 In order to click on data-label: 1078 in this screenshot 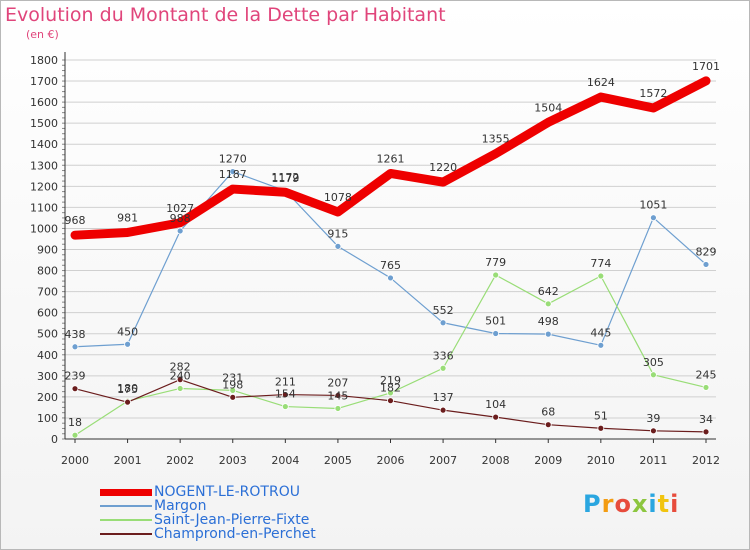, I will do `click(338, 197)`.